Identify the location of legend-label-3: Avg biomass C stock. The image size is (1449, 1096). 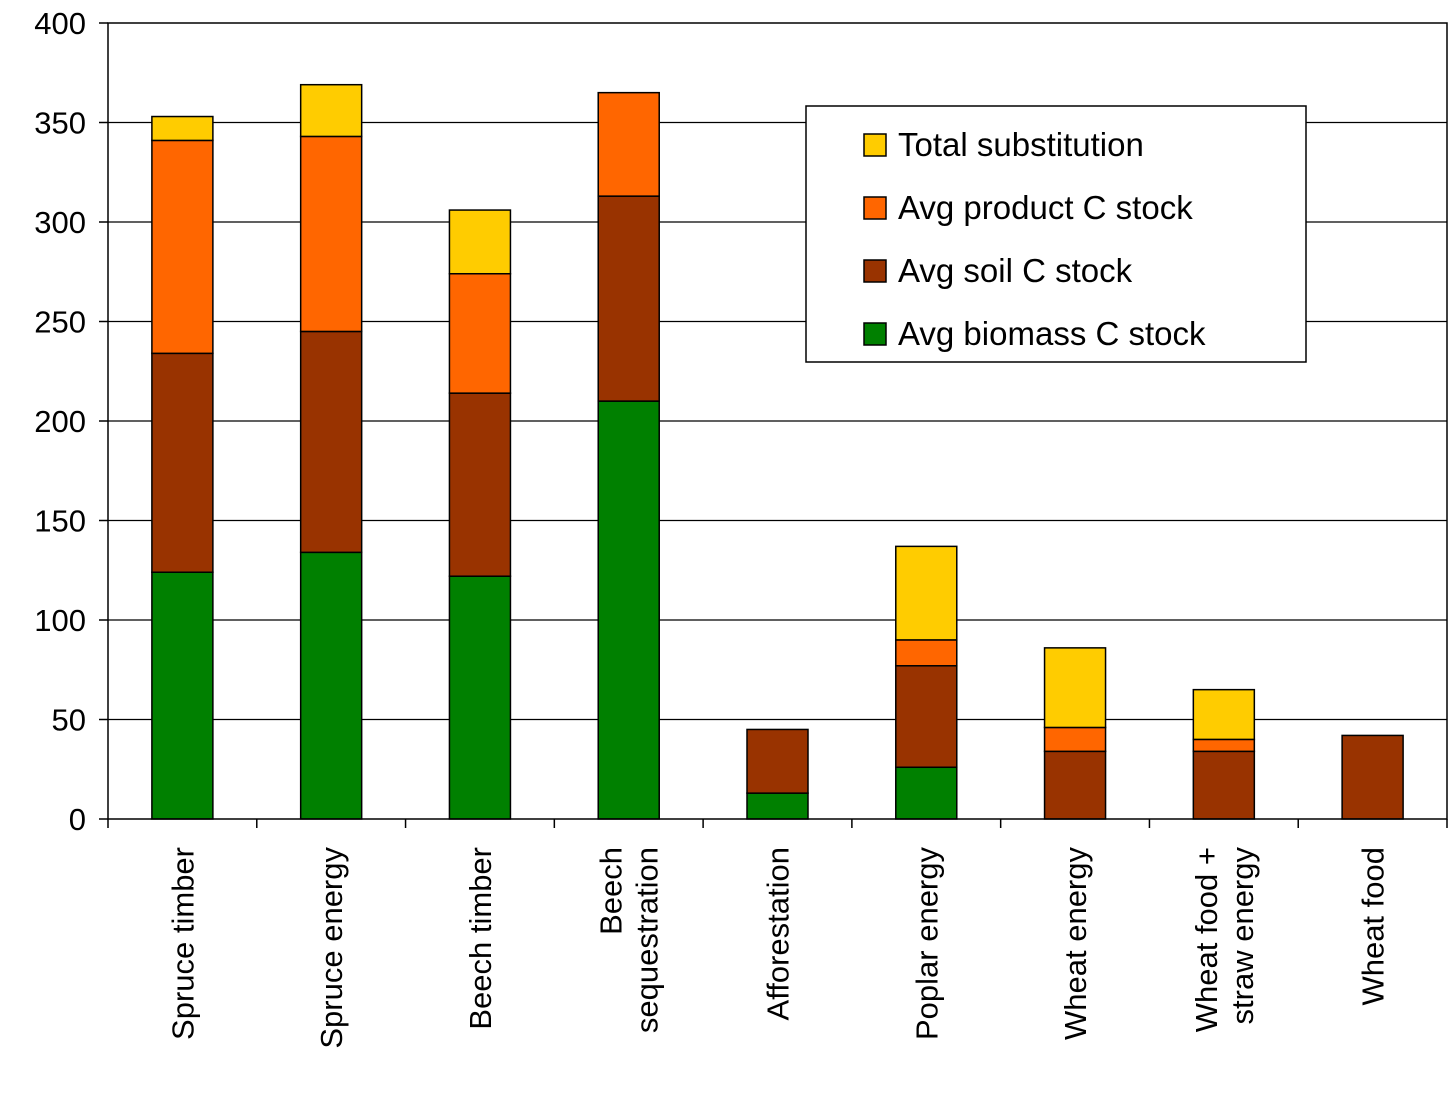
(1052, 333).